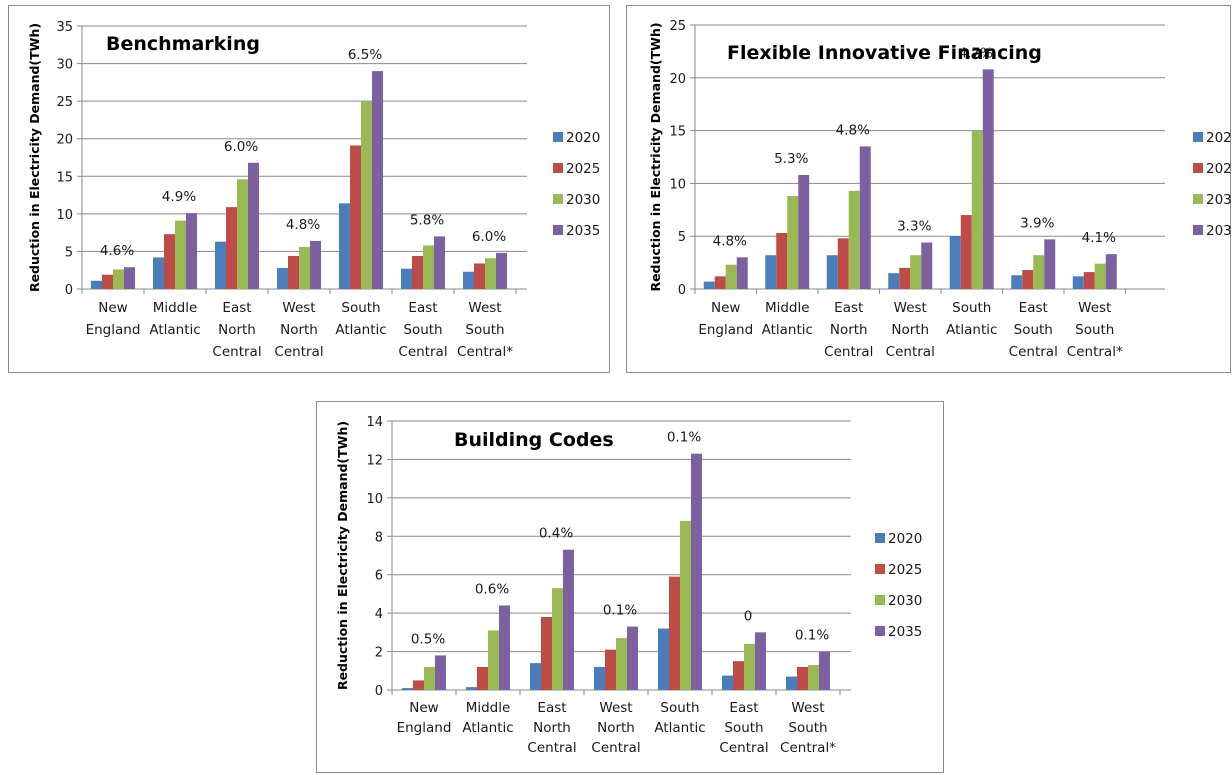  What do you see at coordinates (1219, 138) in the screenshot?
I see `legend-label: 2020` at bounding box center [1219, 138].